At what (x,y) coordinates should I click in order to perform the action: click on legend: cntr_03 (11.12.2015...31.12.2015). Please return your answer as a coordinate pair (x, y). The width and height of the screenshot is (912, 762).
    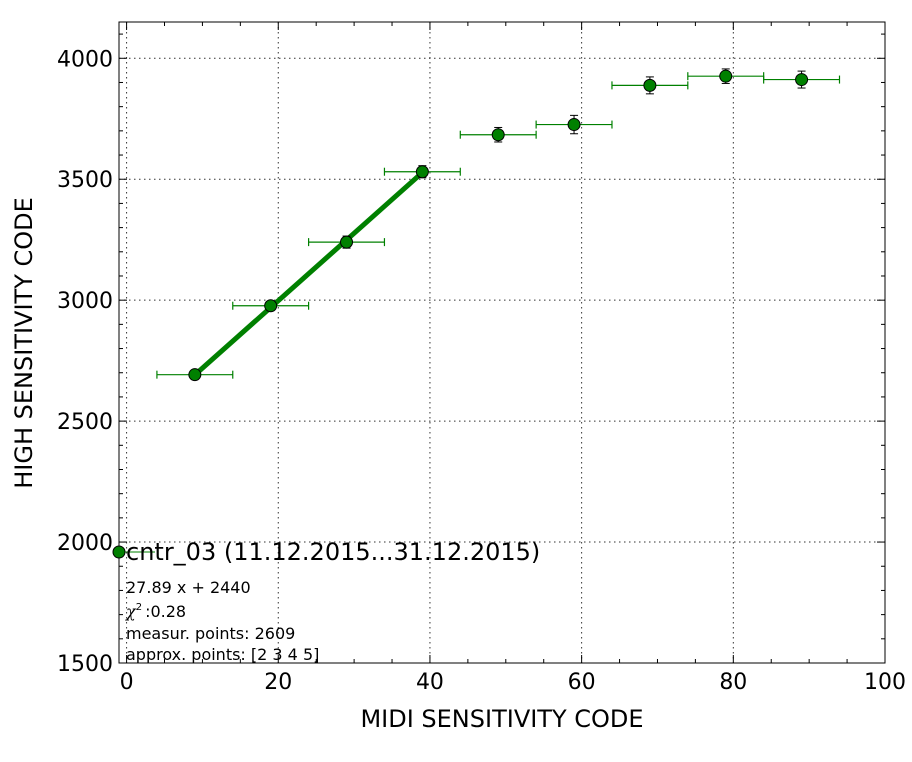
    Looking at the image, I should click on (326, 552).